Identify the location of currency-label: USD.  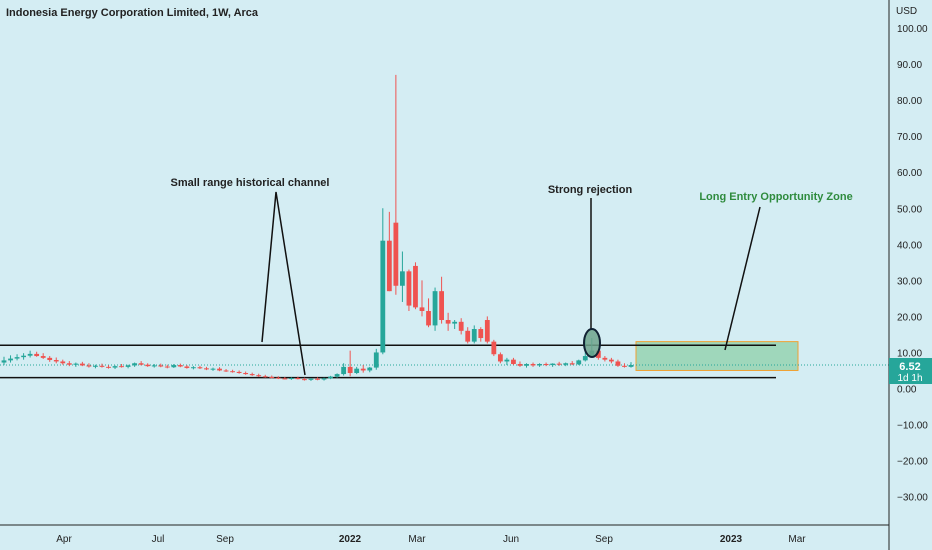
(906, 11).